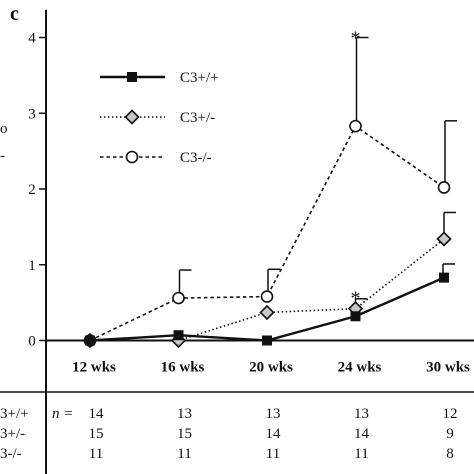 The width and height of the screenshot is (474, 474). I want to click on y-axis-label-fragment-2: -, so click(2, 156).